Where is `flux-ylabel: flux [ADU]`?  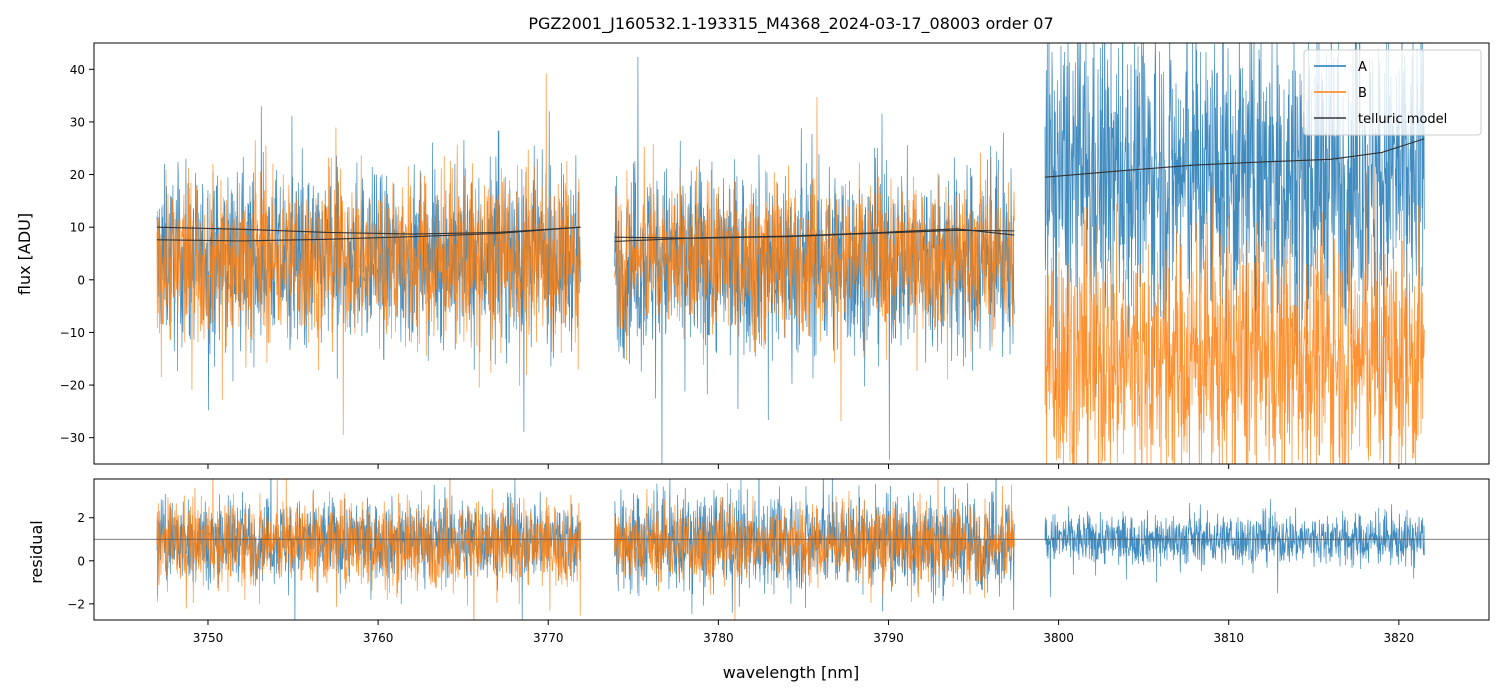 flux-ylabel: flux [ADU] is located at coordinates (24, 254).